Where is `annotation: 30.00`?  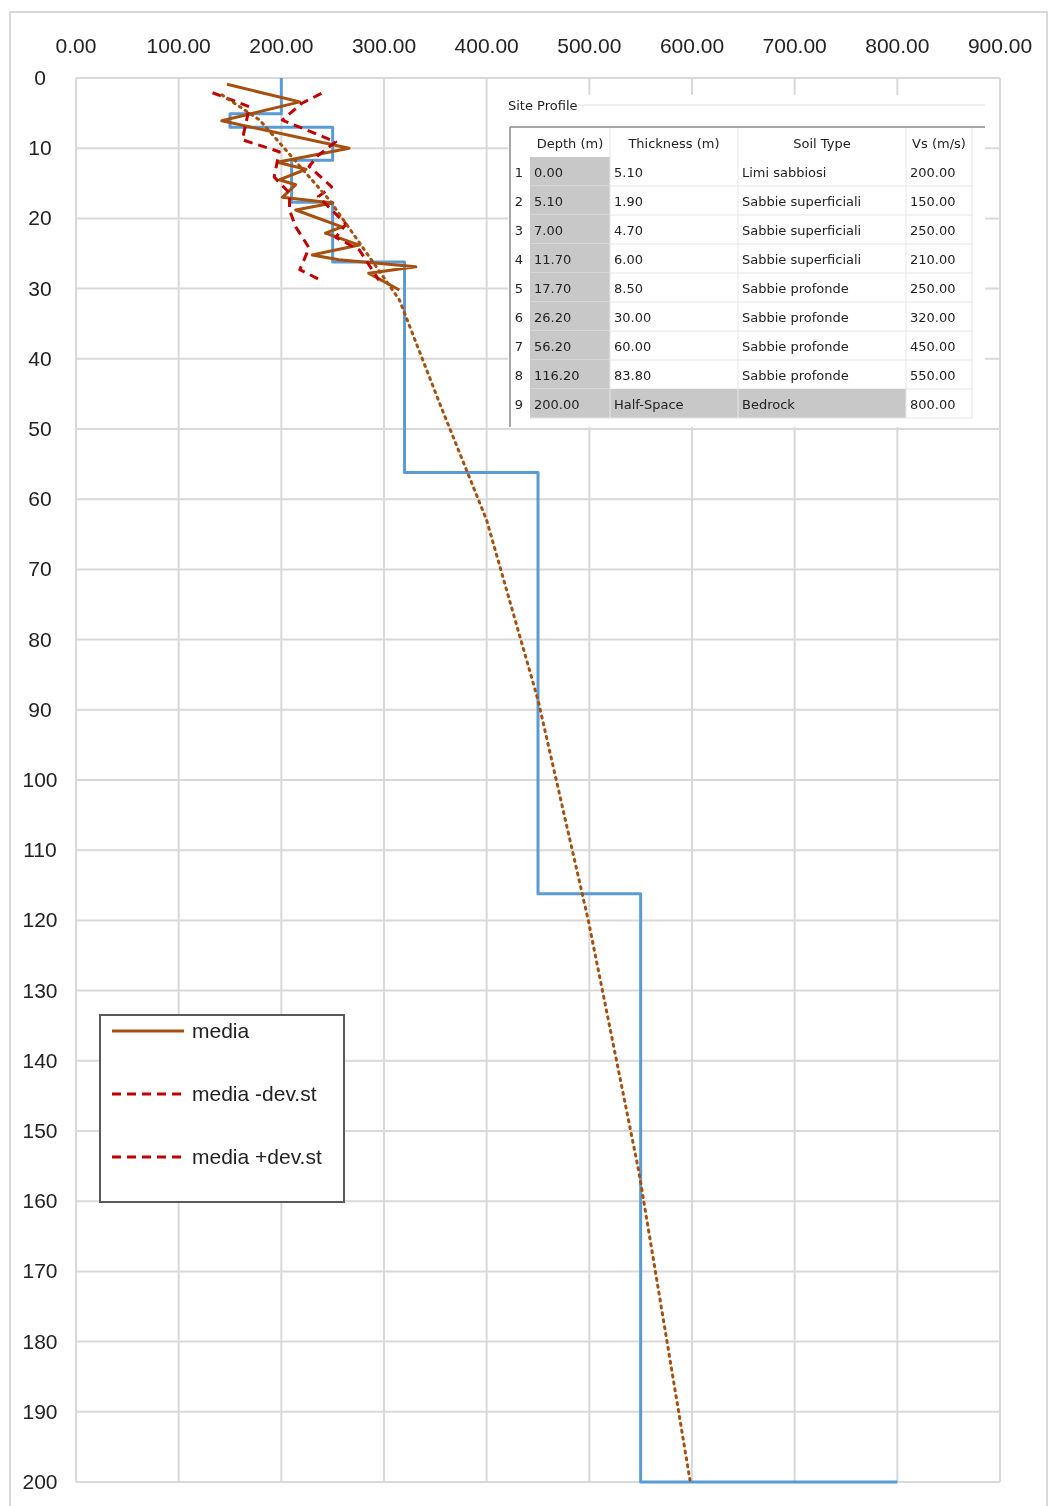 annotation: 30.00 is located at coordinates (633, 317).